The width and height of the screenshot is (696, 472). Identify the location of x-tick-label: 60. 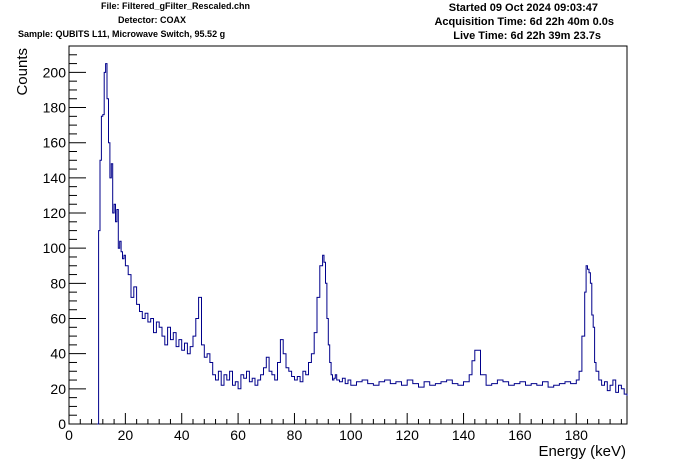
(238, 435).